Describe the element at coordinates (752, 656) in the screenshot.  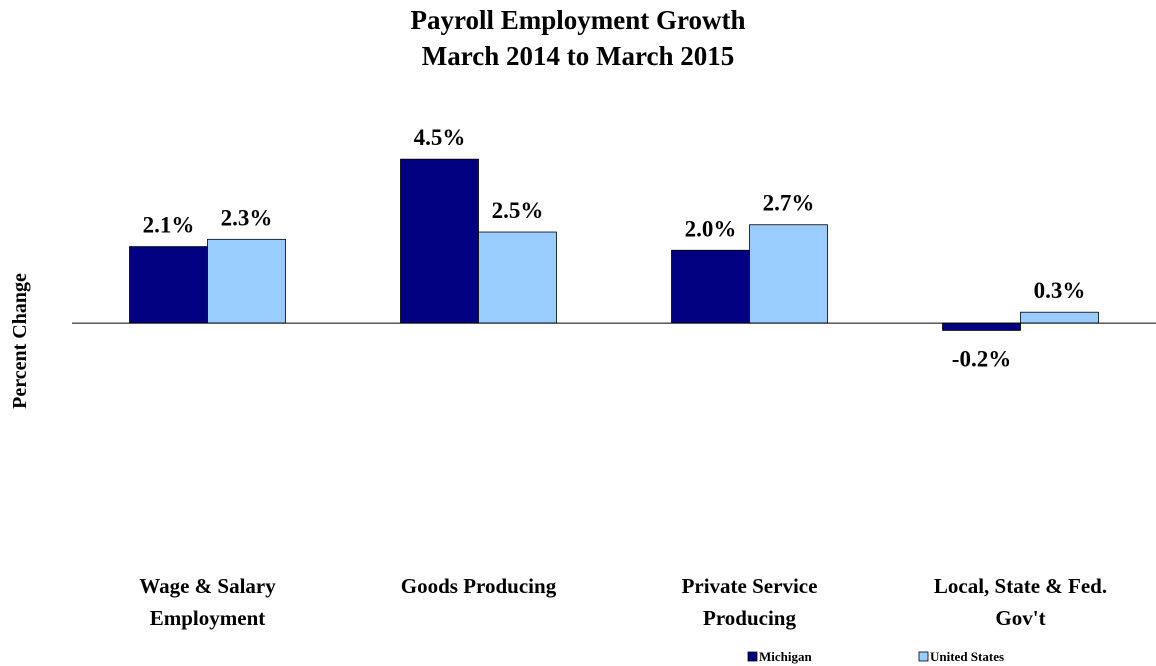
I see `legend-swatch-michigan` at that location.